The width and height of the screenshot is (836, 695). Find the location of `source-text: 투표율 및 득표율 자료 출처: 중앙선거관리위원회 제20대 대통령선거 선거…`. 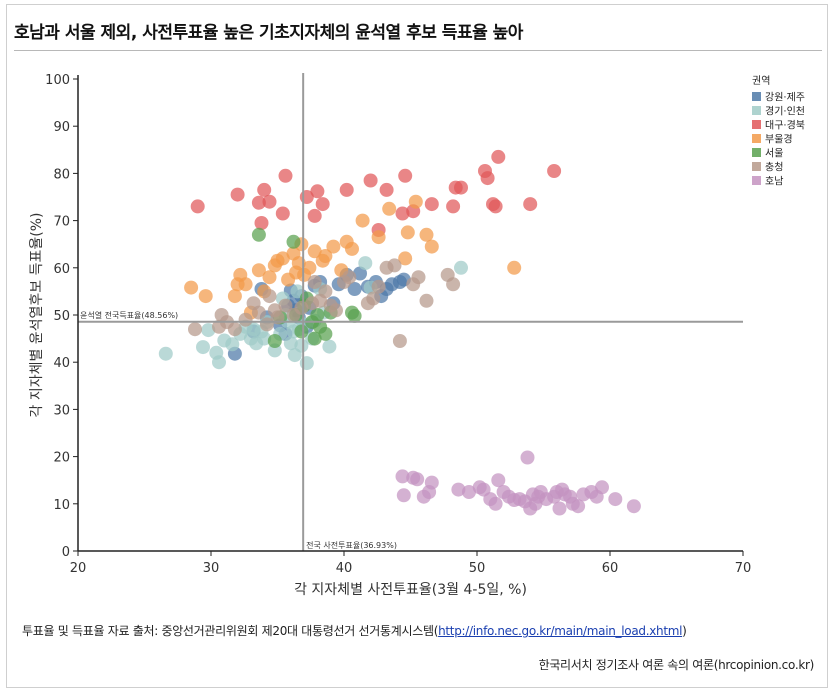

source-text: 투표율 및 득표율 자료 출처: 중앙선거관리위원회 제20대 대통령선거 선거… is located at coordinates (230, 631).